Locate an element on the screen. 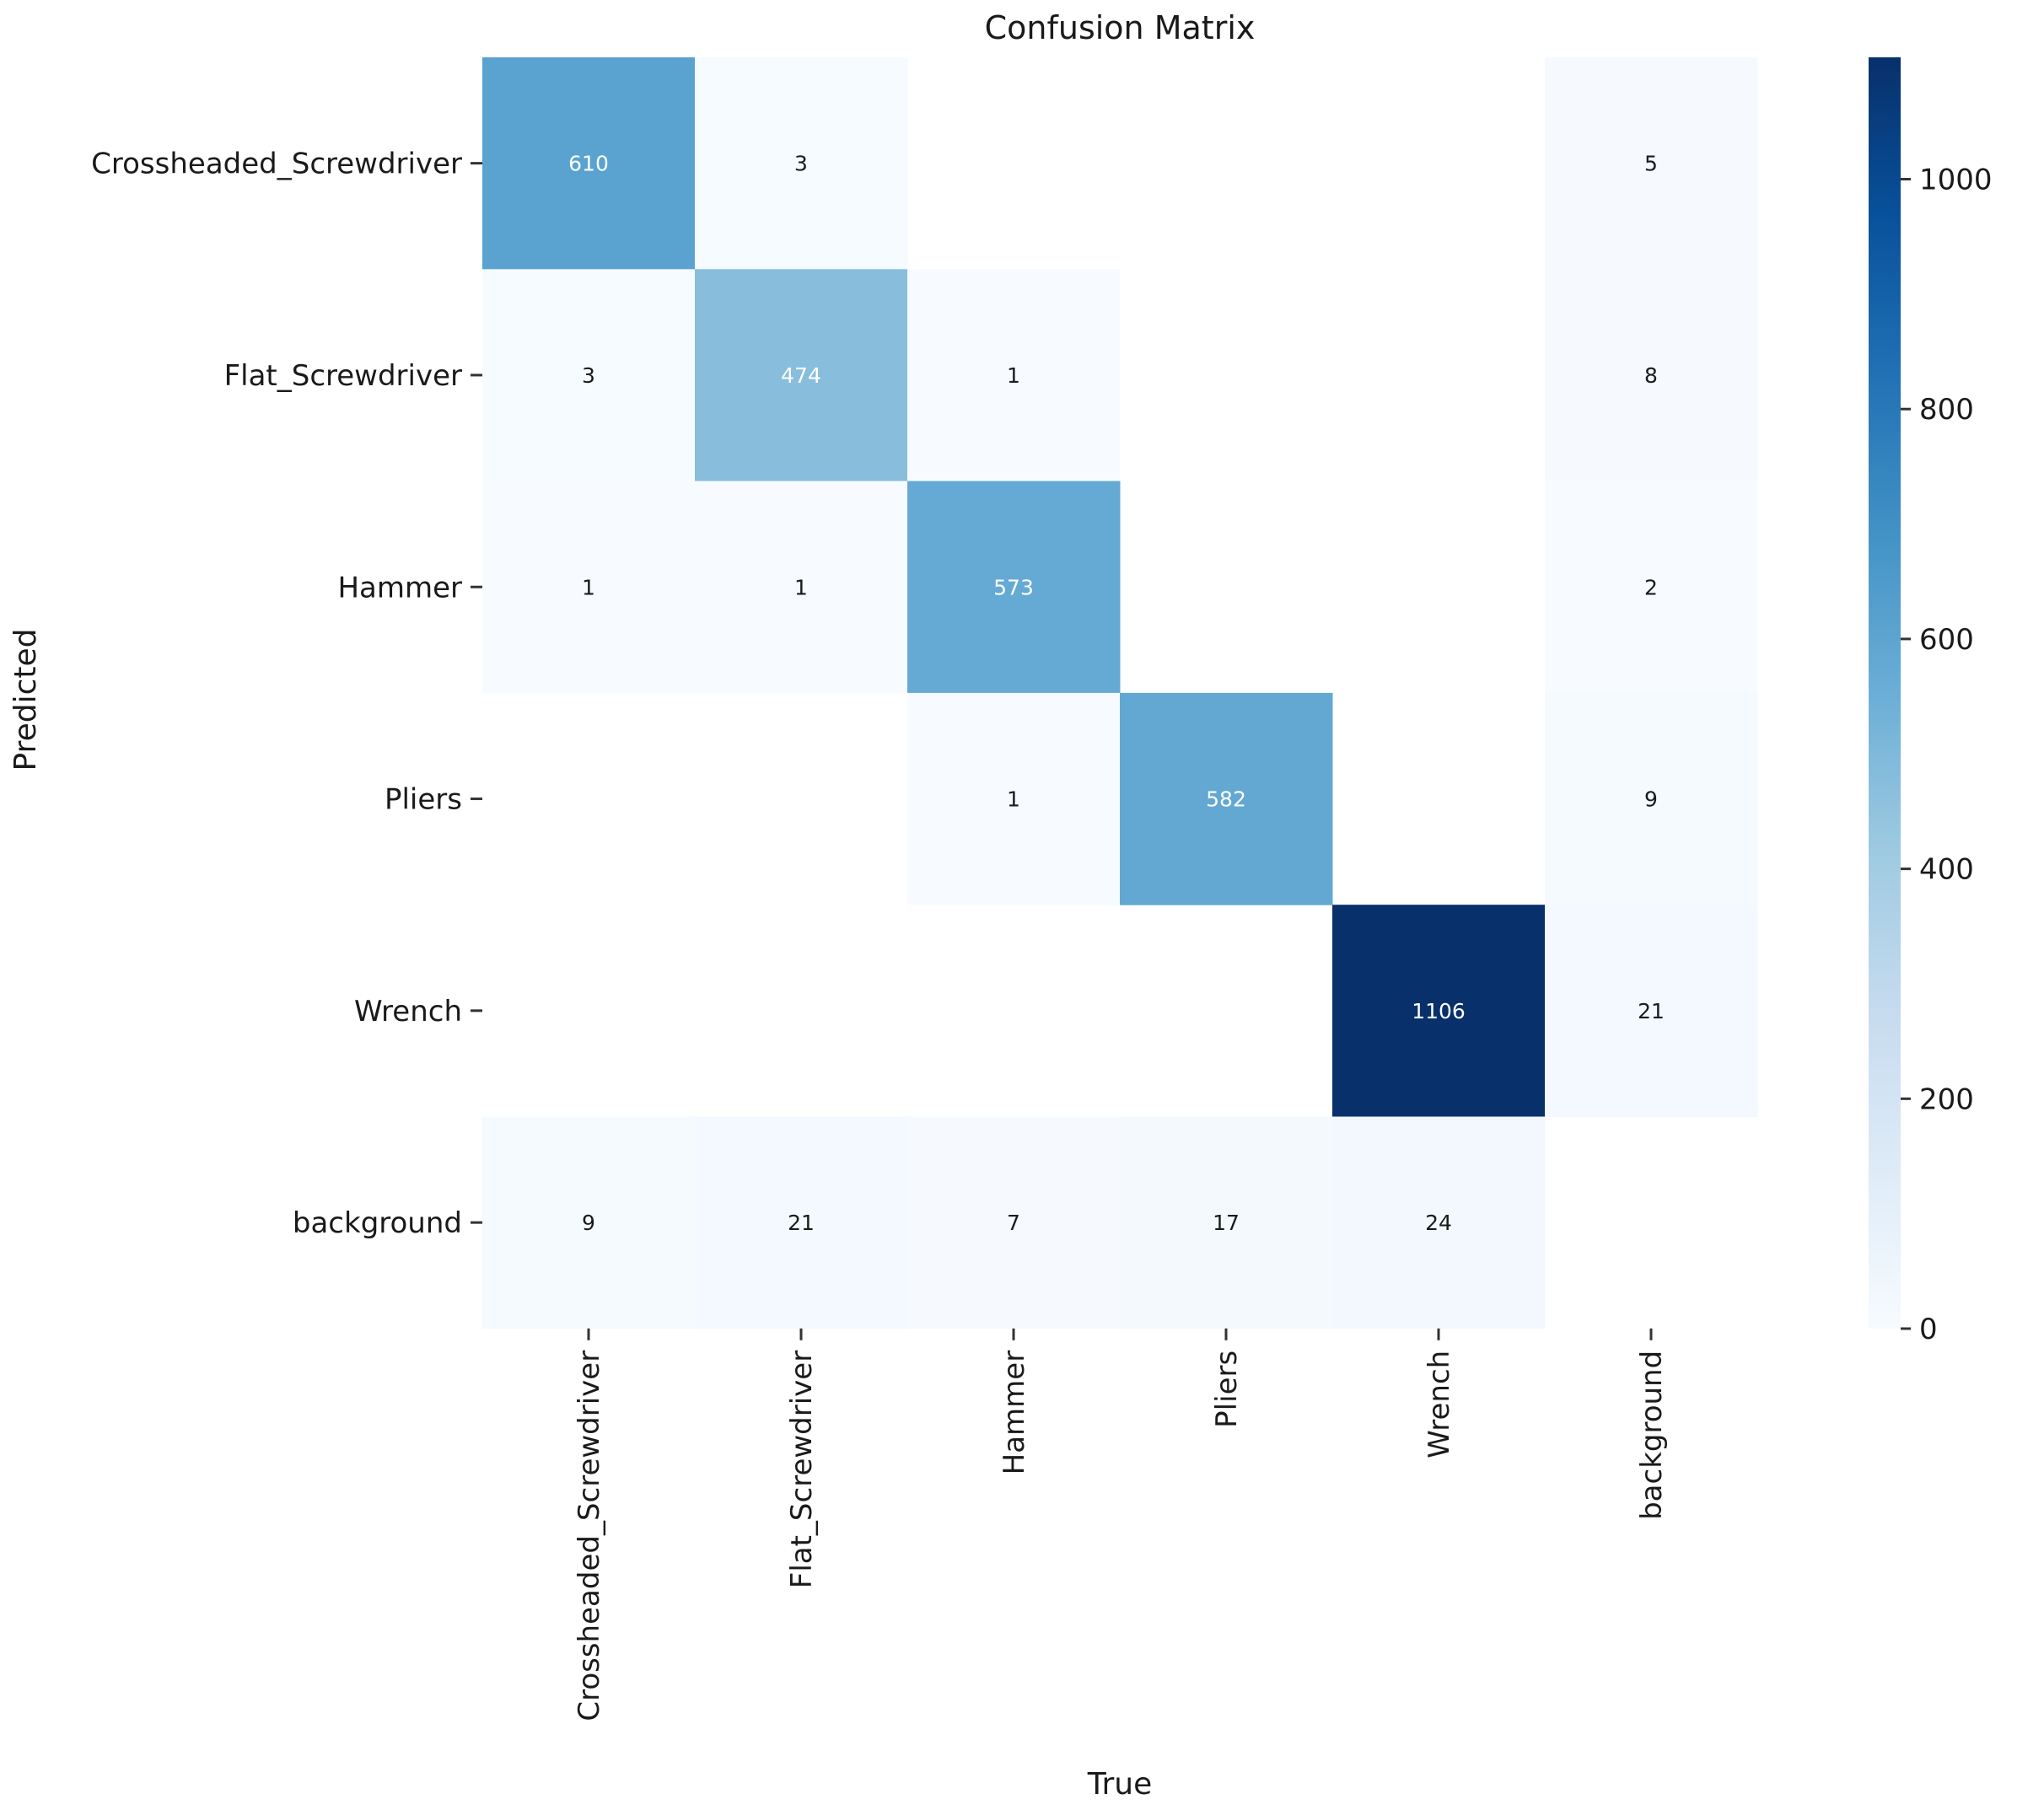 This screenshot has width=2044, height=1810. heatmap-cell-r1-c1 is located at coordinates (801, 376).